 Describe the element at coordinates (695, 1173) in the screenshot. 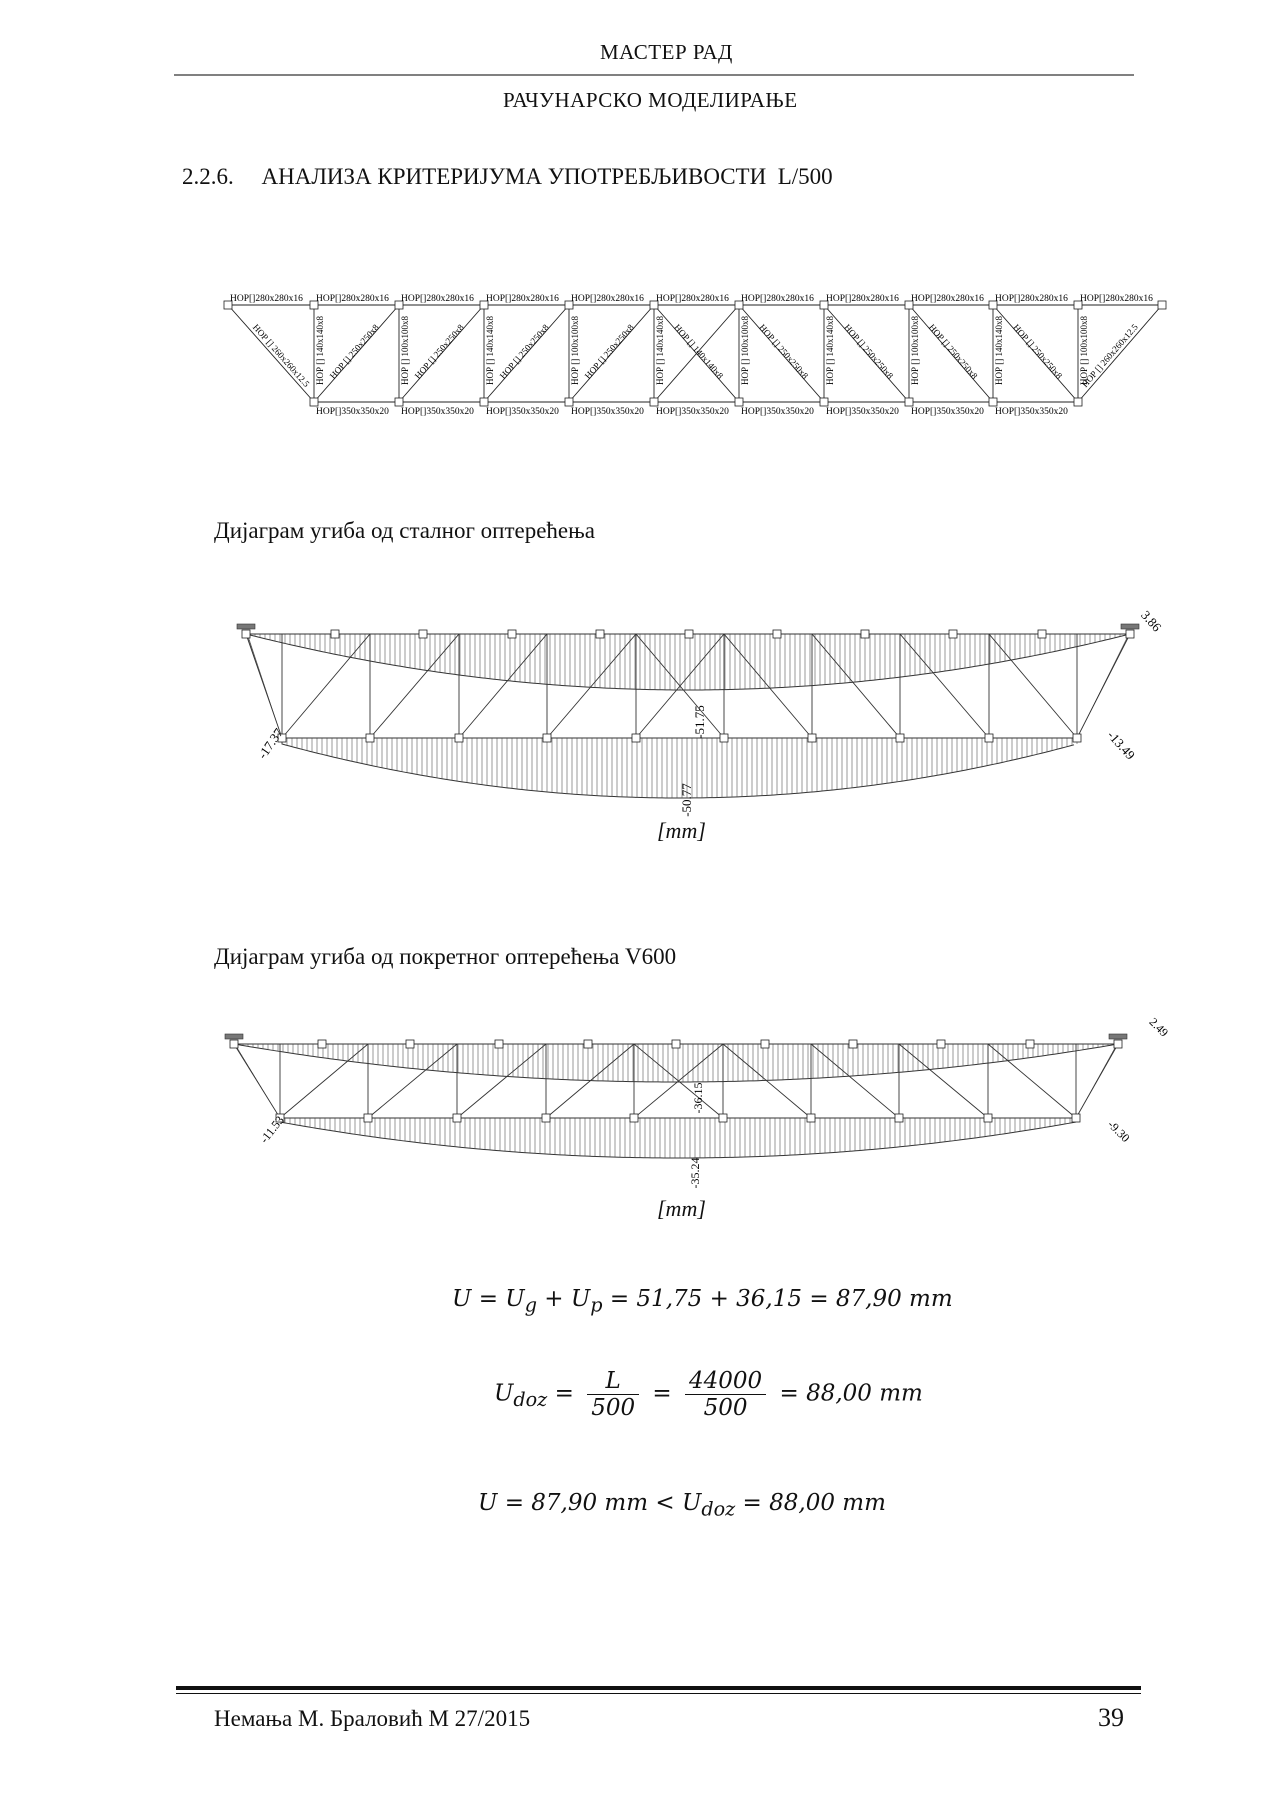

I see `label-bottom-mid: -35.24` at that location.